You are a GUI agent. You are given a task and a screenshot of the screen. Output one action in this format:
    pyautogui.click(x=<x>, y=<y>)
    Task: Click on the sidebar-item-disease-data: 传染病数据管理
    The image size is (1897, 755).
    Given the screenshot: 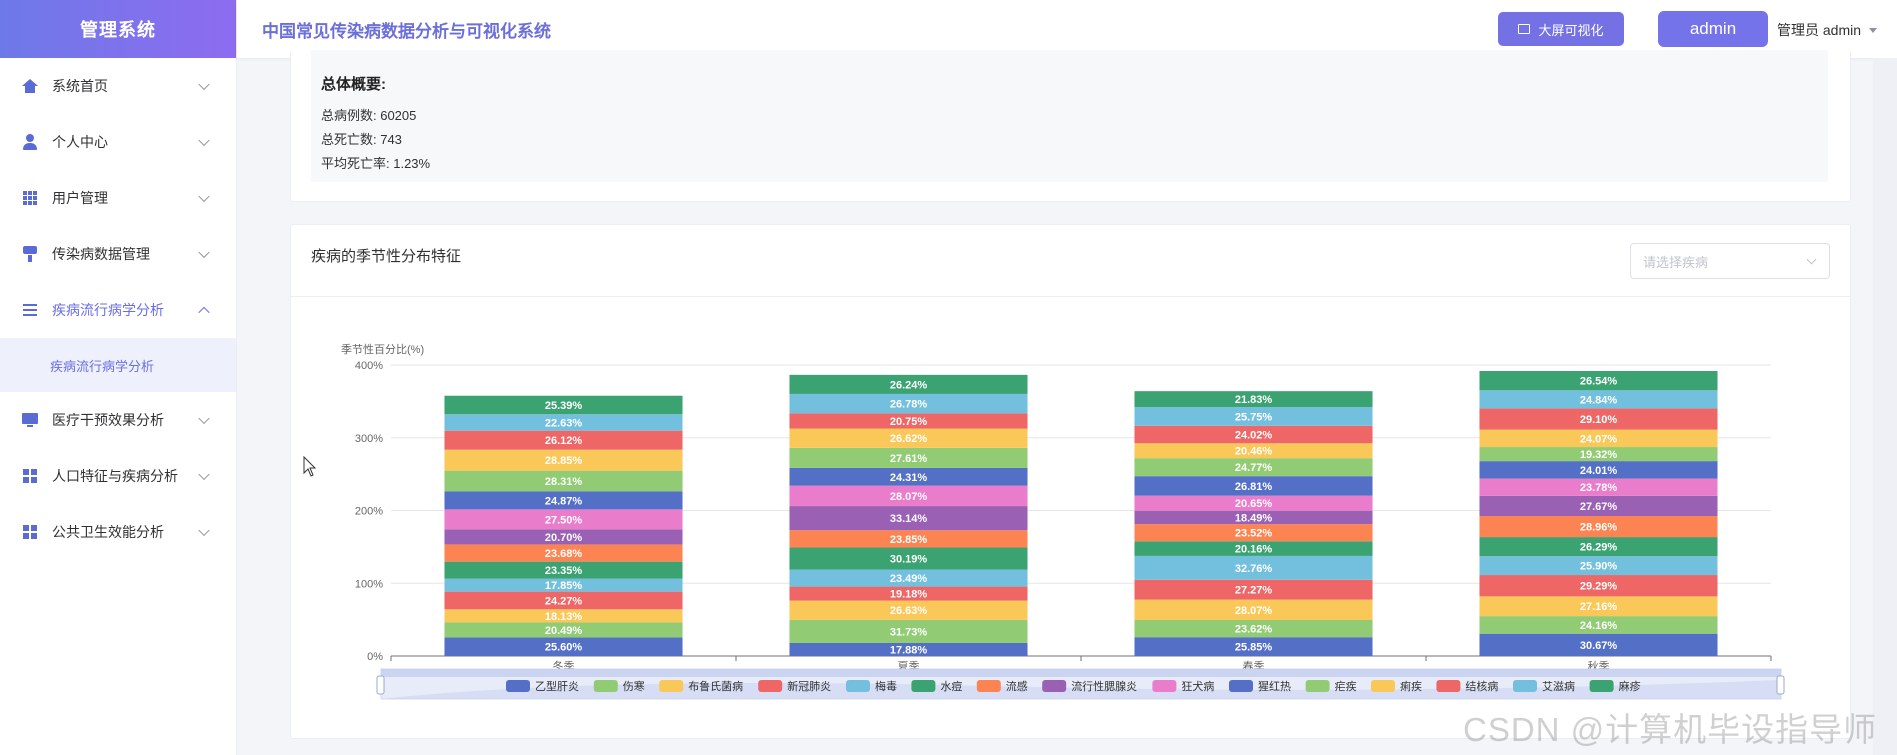 What is the action you would take?
    pyautogui.click(x=118, y=254)
    